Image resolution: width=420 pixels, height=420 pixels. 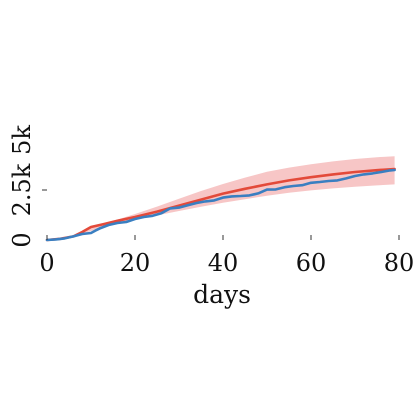 I want to click on x-tick-label: 80, so click(x=399, y=263).